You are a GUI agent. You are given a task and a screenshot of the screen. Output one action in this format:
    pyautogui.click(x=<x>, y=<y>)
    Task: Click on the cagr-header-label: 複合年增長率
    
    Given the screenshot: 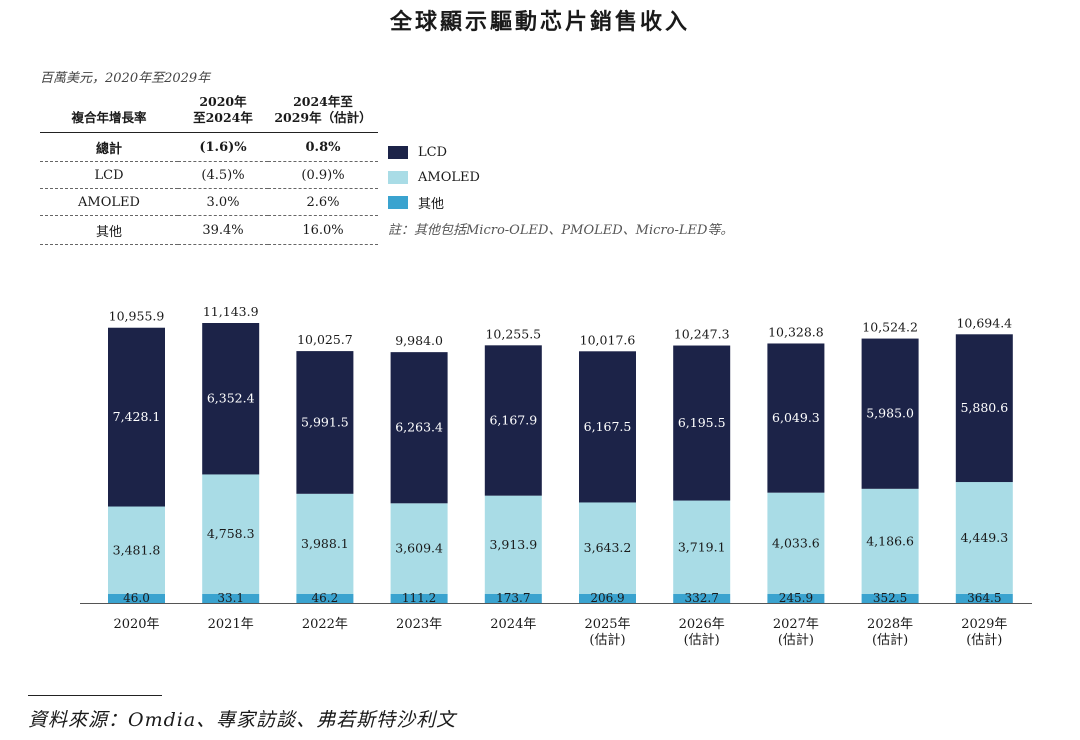 What is the action you would take?
    pyautogui.click(x=109, y=112)
    